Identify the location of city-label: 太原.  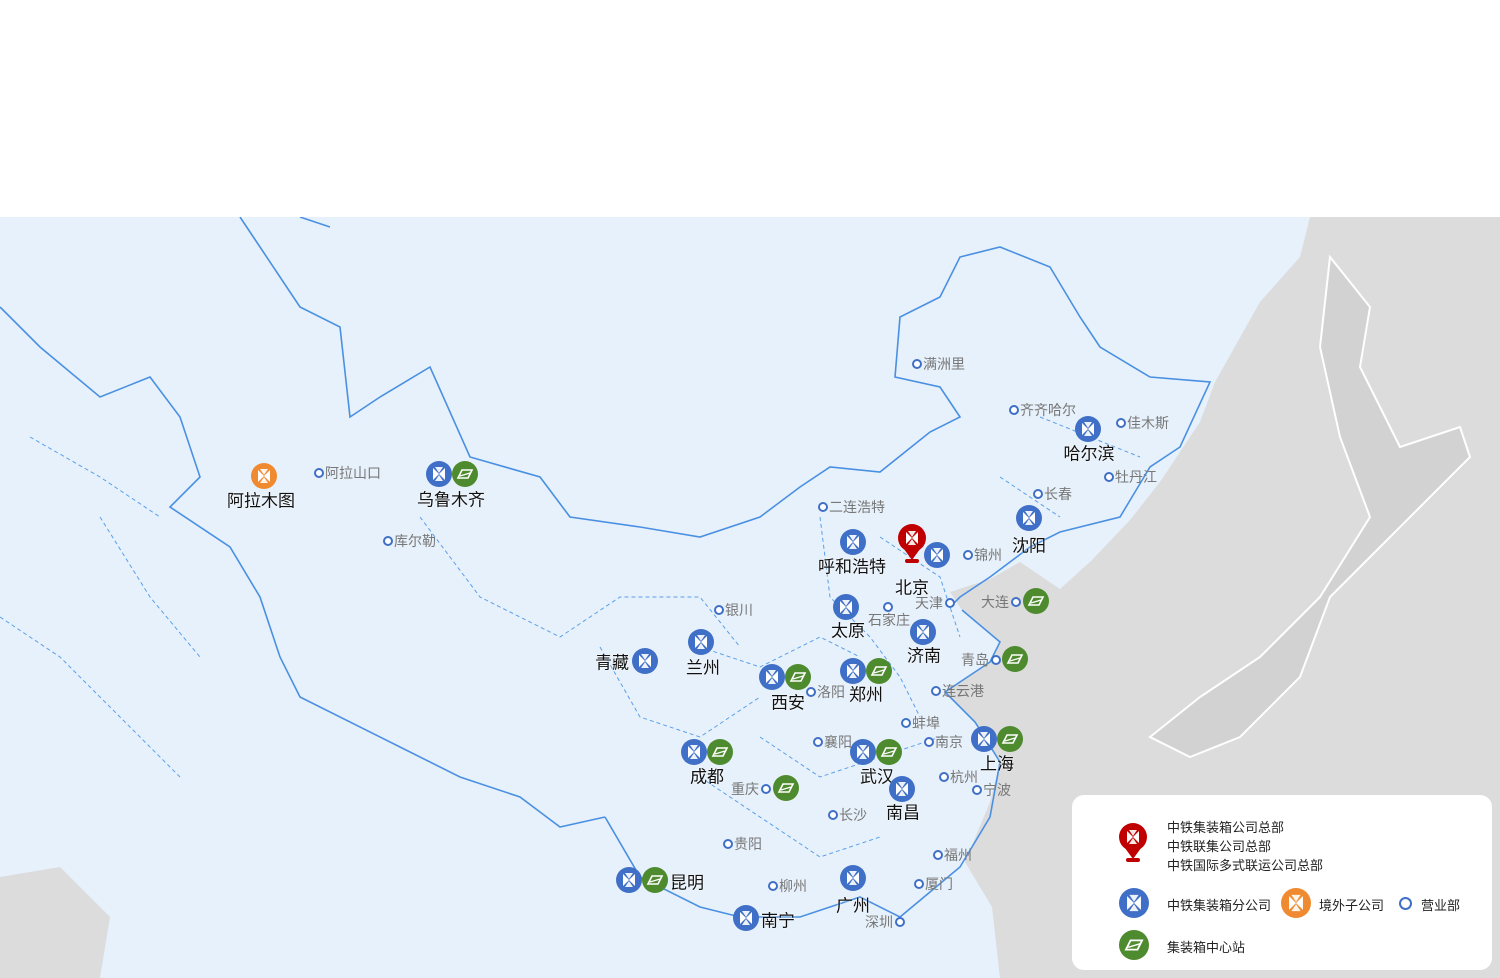
(848, 631).